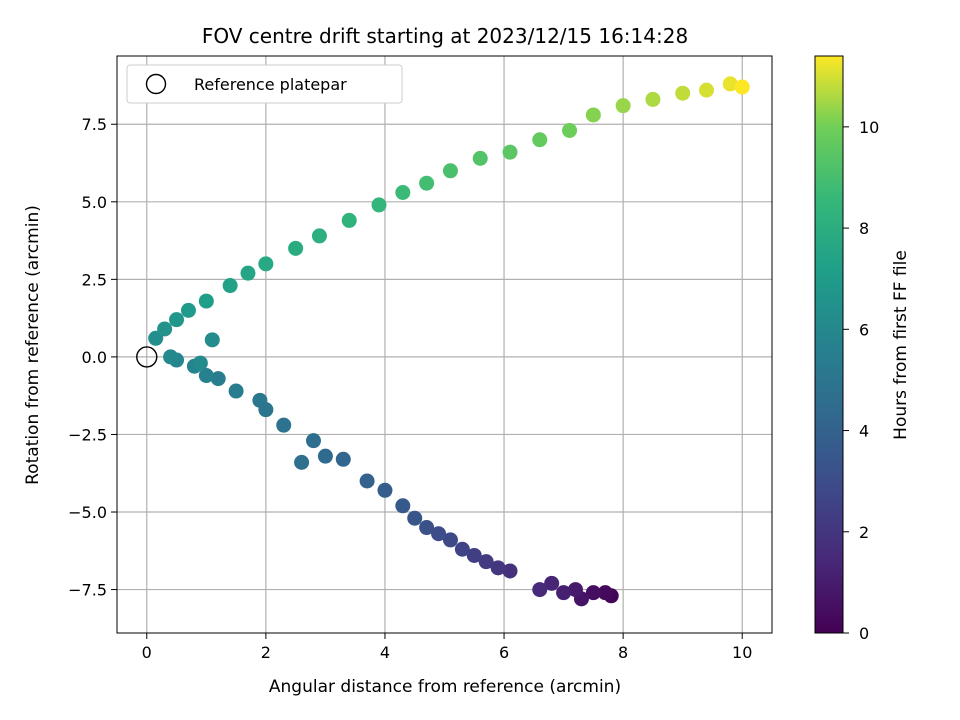 The height and width of the screenshot is (720, 960). What do you see at coordinates (385, 652) in the screenshot?
I see `x-tick-label: 4` at bounding box center [385, 652].